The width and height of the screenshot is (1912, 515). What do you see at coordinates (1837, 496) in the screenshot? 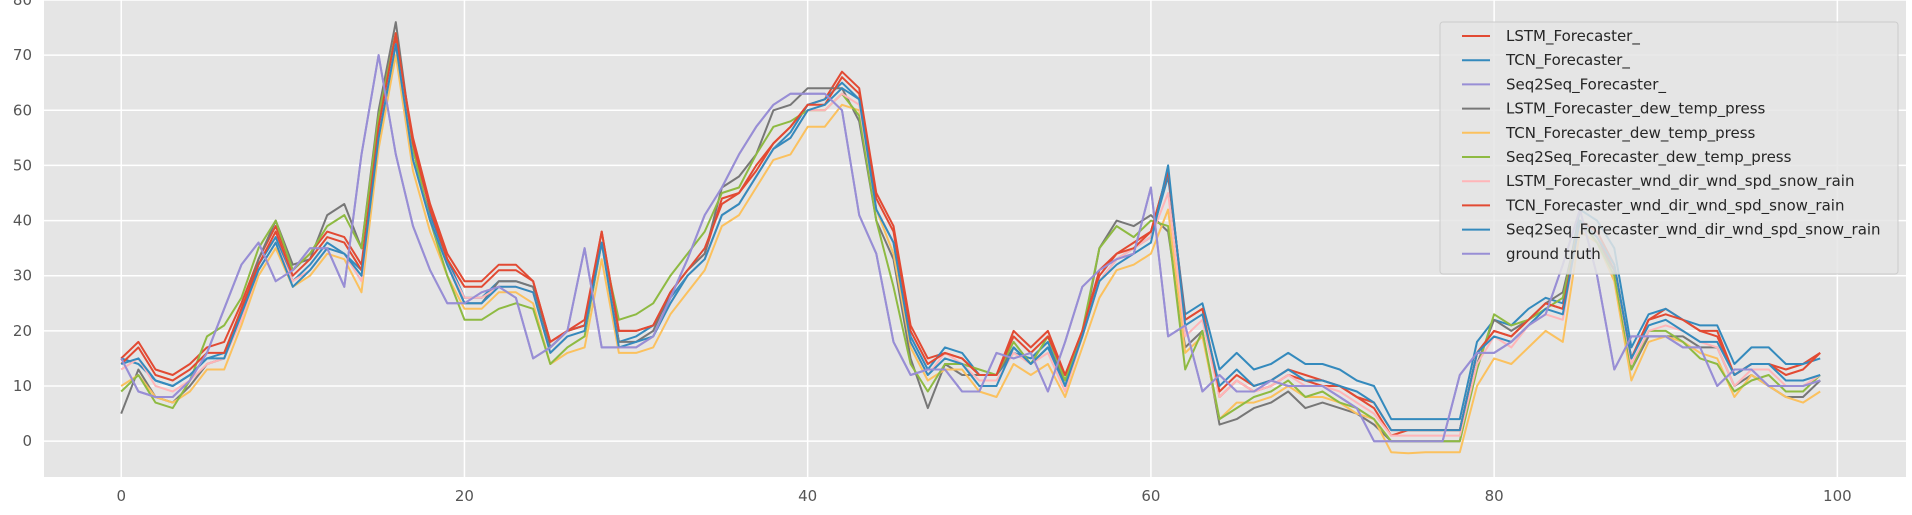
I see `x-tick-label: 100` at bounding box center [1837, 496].